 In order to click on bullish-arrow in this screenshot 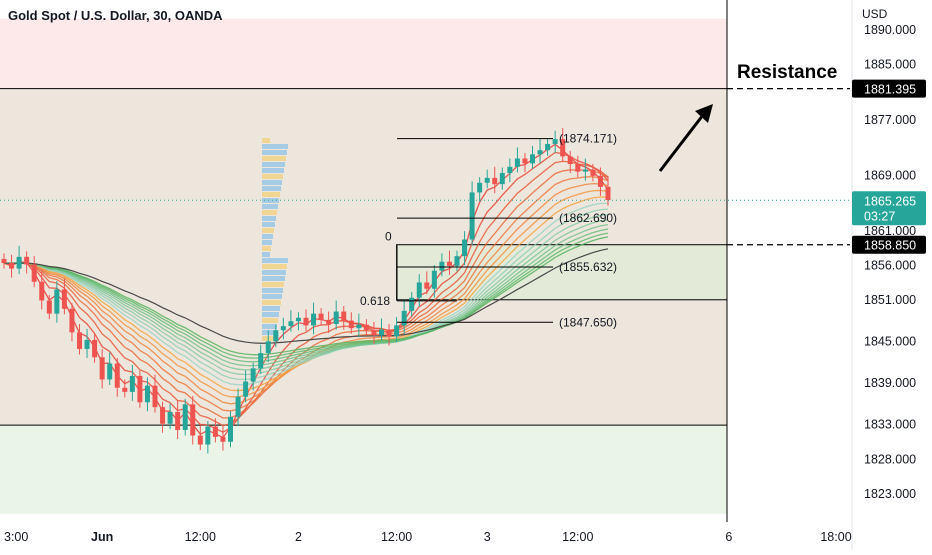, I will do `click(681, 143)`.